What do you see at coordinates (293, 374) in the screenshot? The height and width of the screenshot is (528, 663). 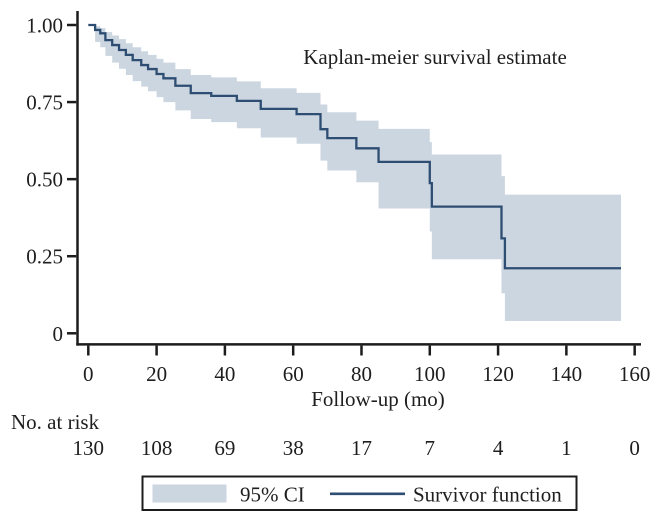 I see `x-tick-label: 60` at bounding box center [293, 374].